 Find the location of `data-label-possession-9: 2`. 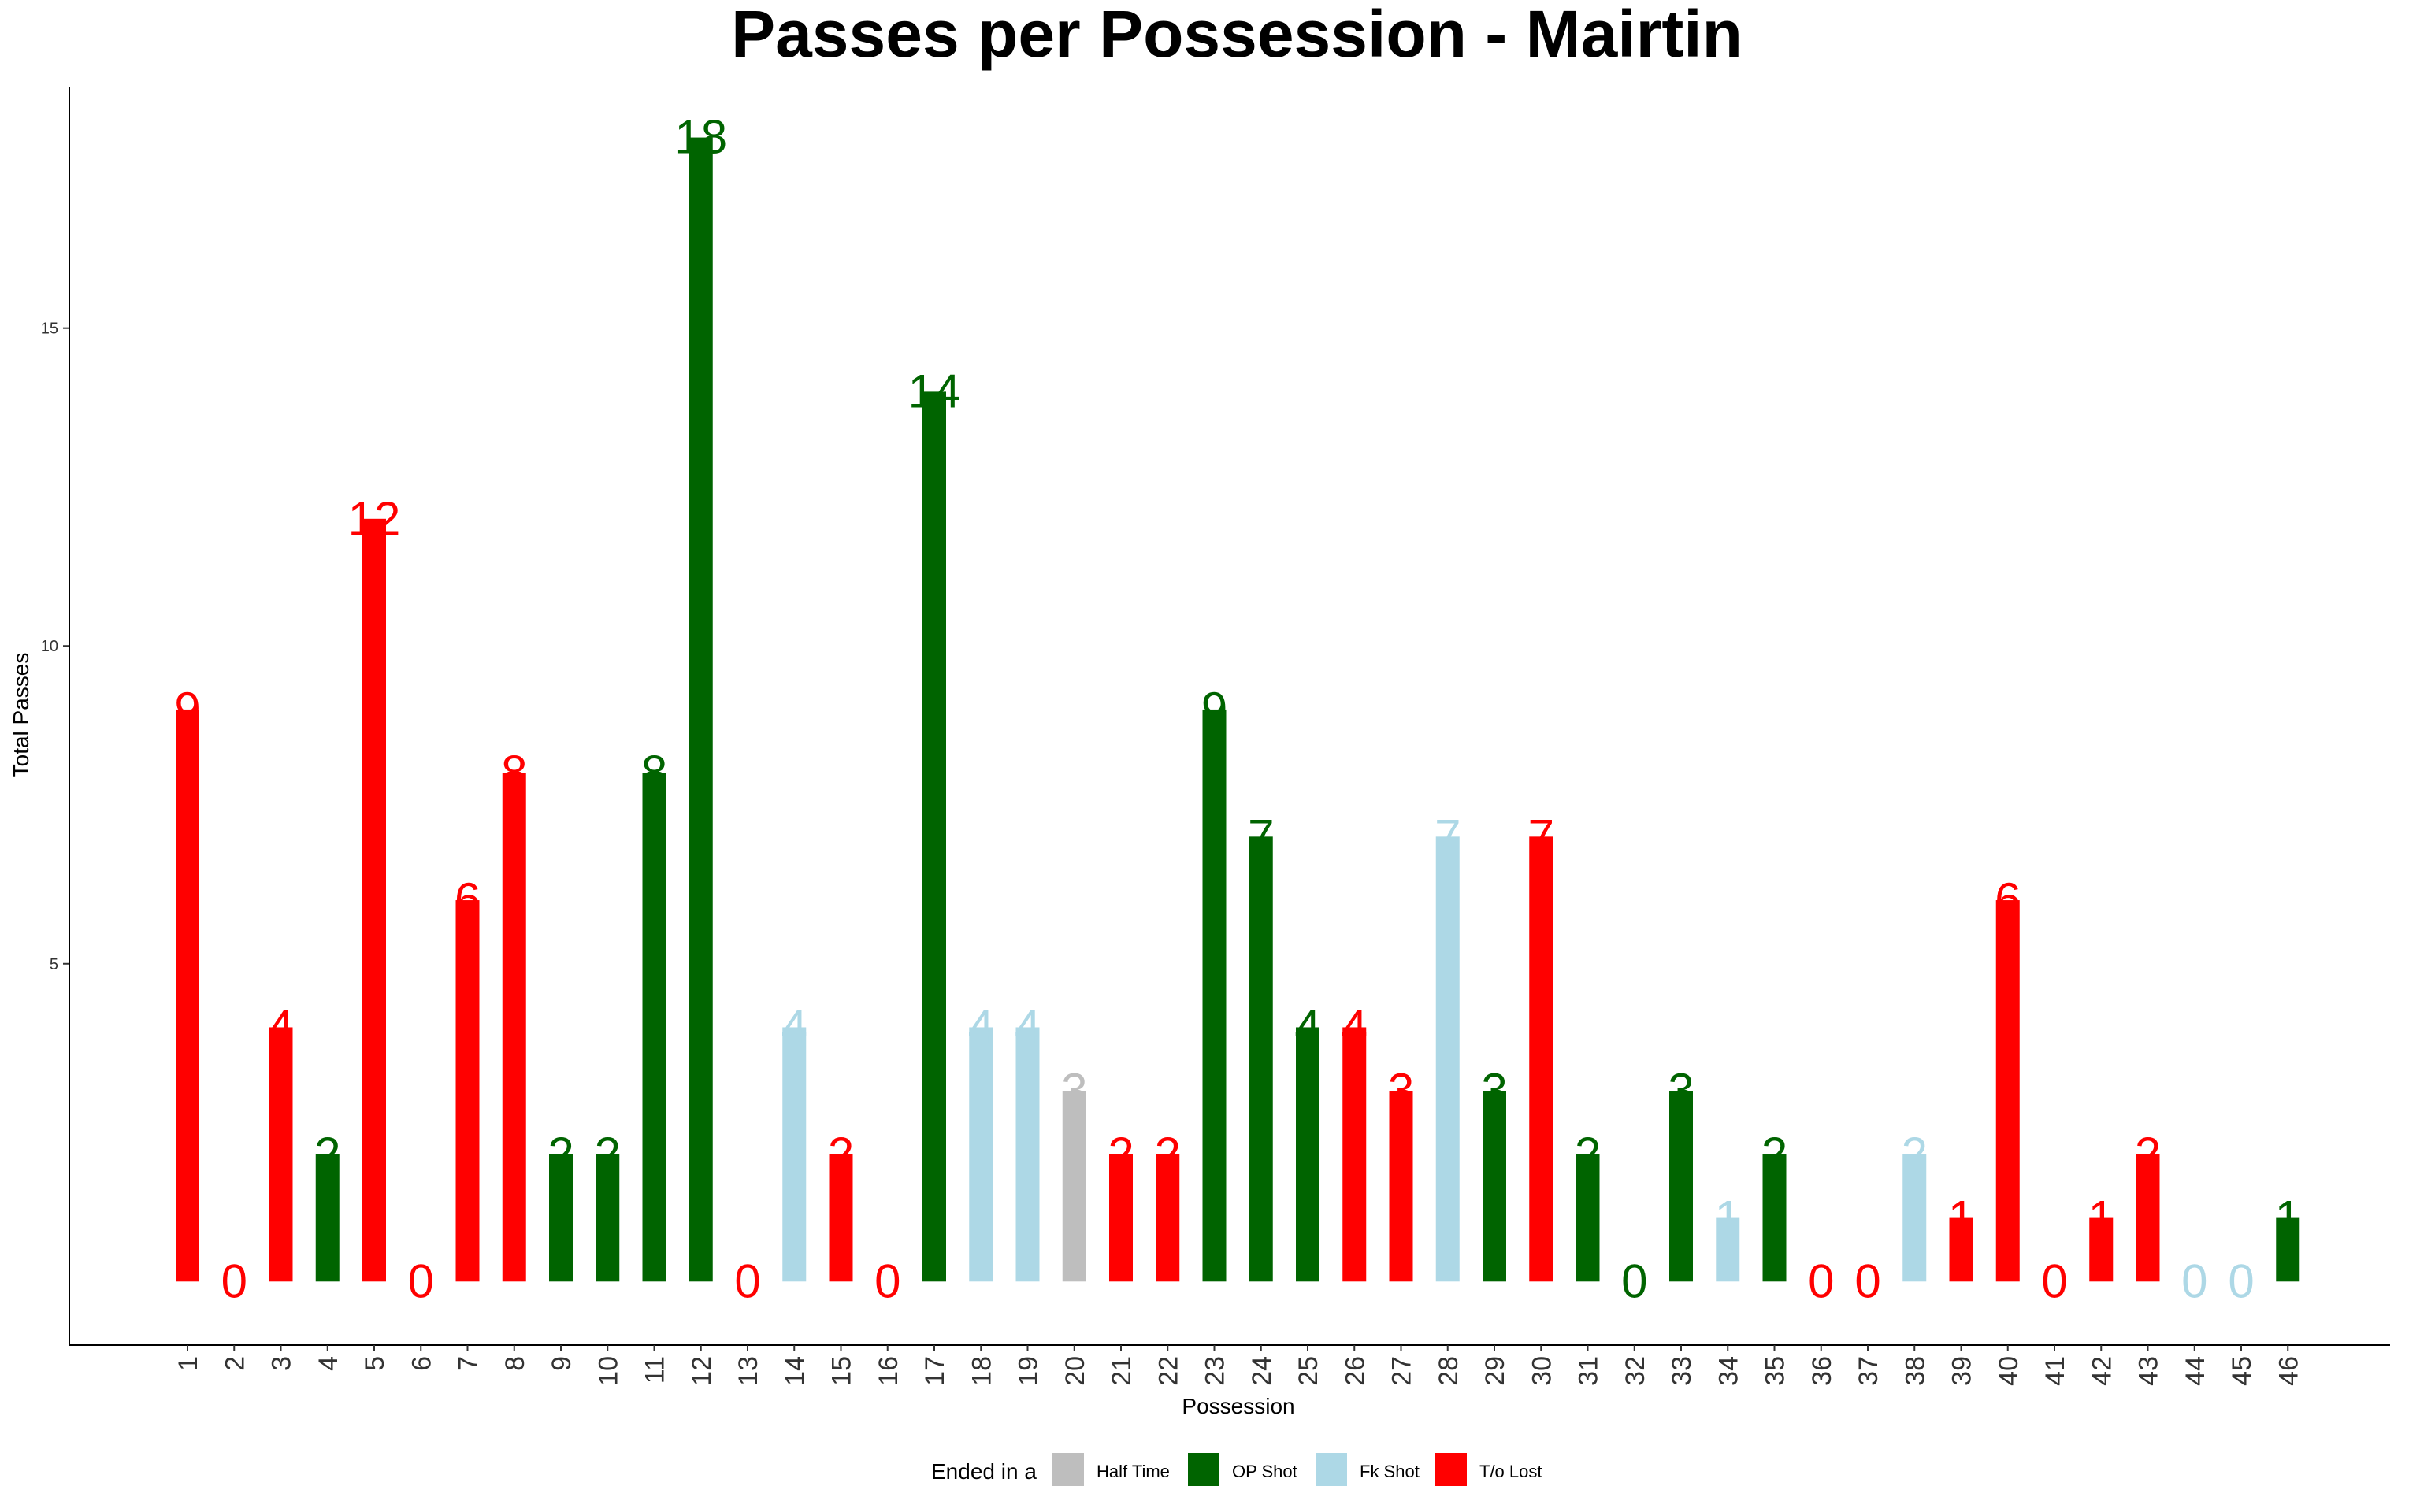

data-label-possession-9: 2 is located at coordinates (560, 1154).